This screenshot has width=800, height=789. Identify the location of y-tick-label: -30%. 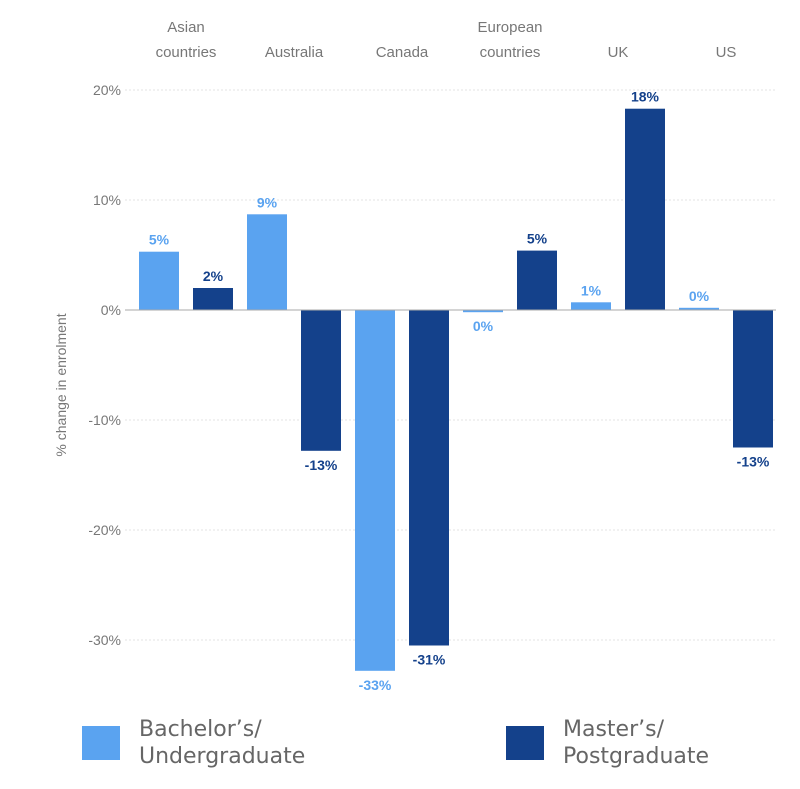
(104, 640).